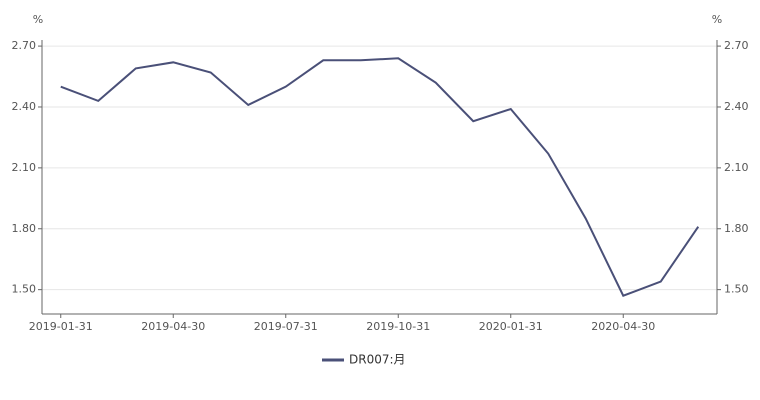  What do you see at coordinates (736, 167) in the screenshot?
I see `y2-tick-label: 2.10` at bounding box center [736, 167].